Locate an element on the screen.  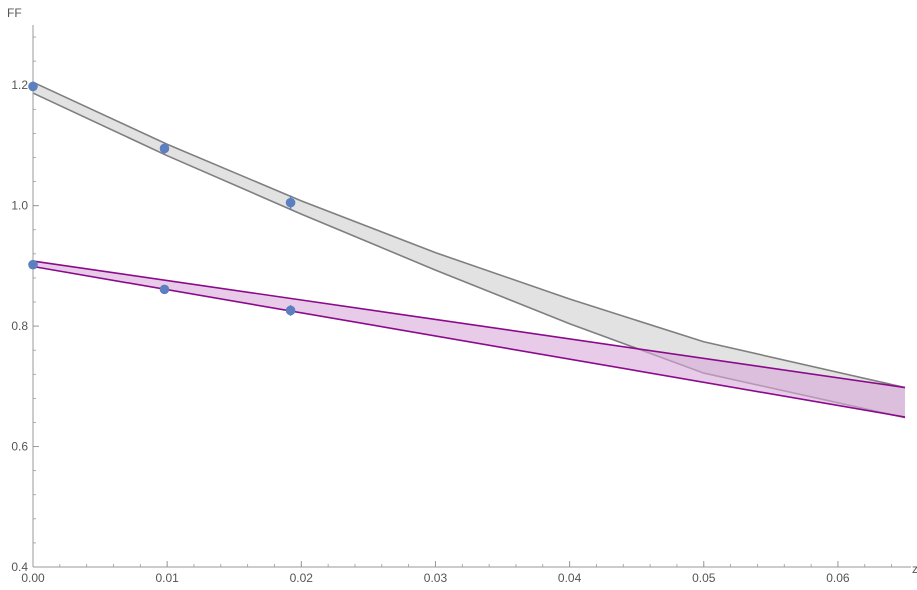
x-tick-label: 0.02 is located at coordinates (302, 578).